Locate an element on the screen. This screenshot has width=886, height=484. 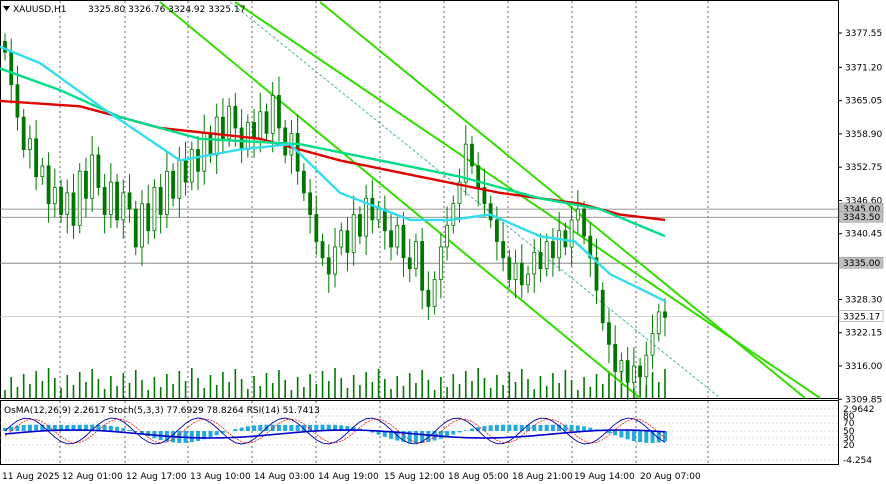
oscillator-panel is located at coordinates (419, 434).